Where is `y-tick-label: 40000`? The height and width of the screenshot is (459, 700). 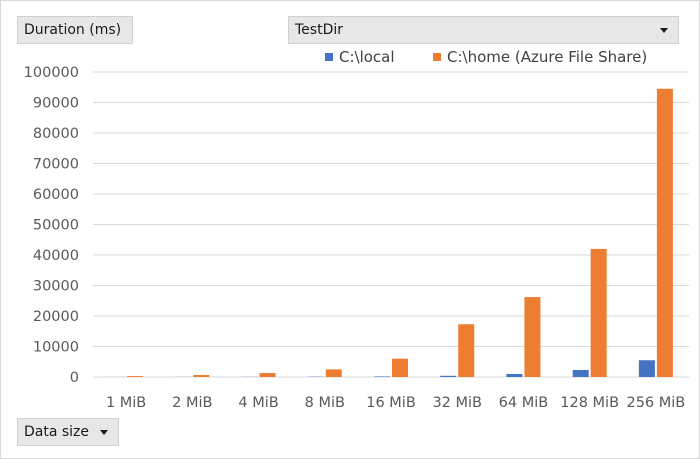 y-tick-label: 40000 is located at coordinates (56, 256).